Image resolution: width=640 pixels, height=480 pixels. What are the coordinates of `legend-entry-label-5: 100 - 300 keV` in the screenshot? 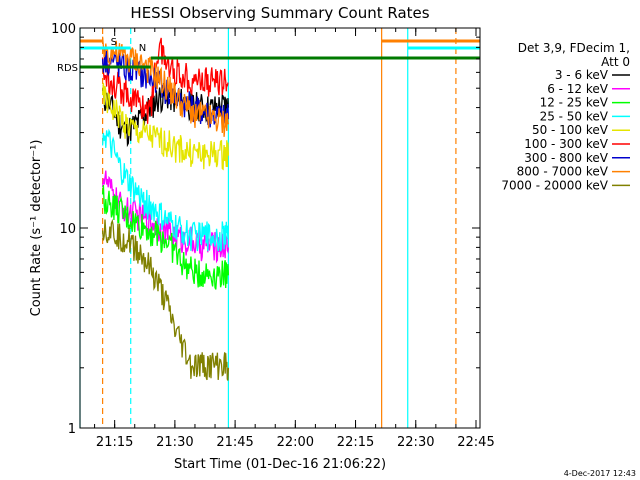 It's located at (566, 144).